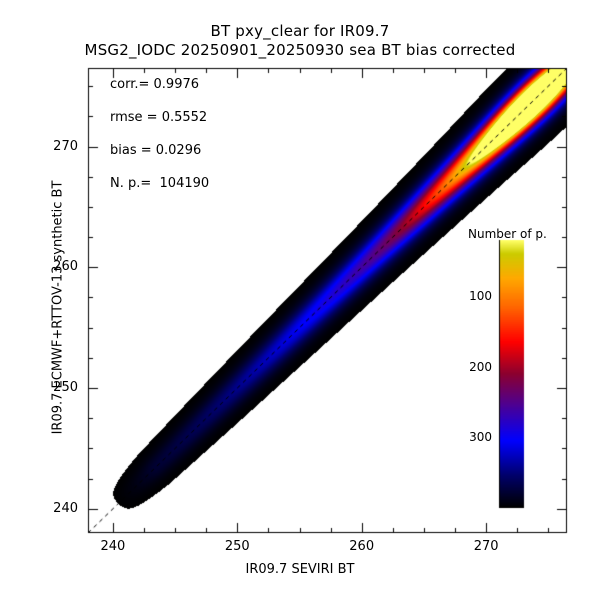 Image resolution: width=600 pixels, height=600 pixels. Describe the element at coordinates (65, 267) in the screenshot. I see `y-tick-label-260: 260` at that location.